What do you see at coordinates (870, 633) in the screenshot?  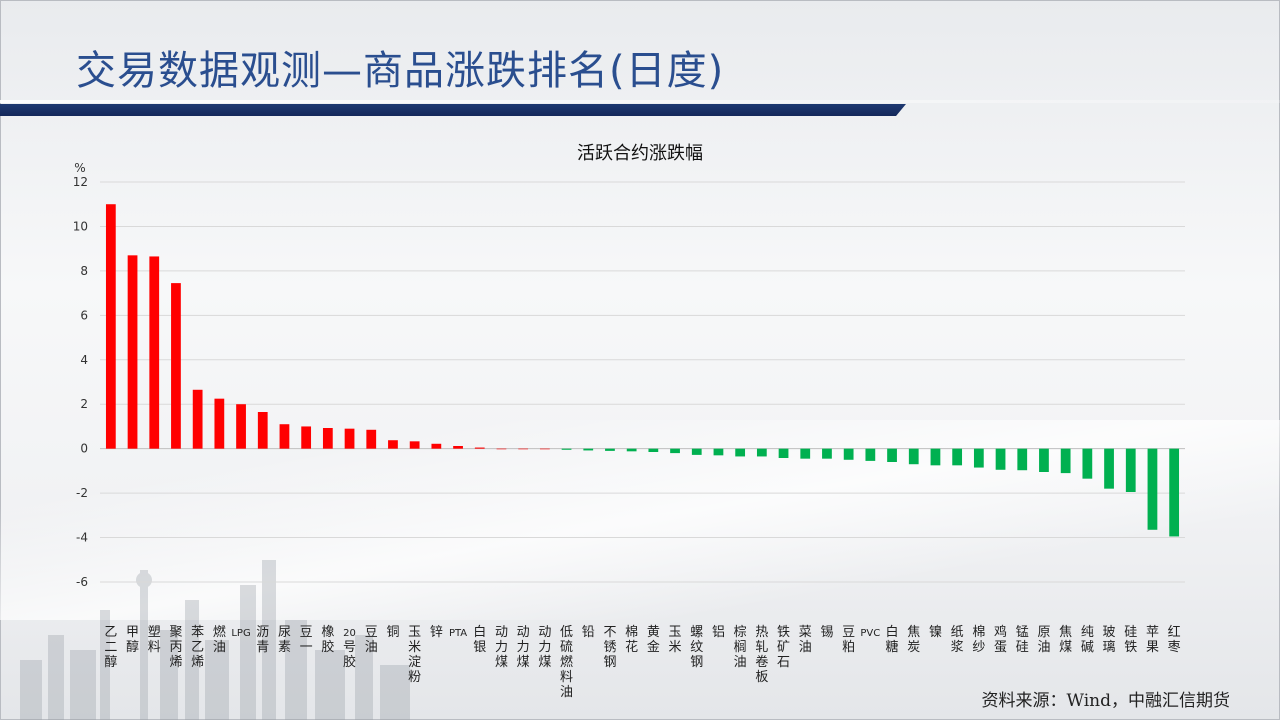 I see `x-tick-label: PVC` at bounding box center [870, 633].